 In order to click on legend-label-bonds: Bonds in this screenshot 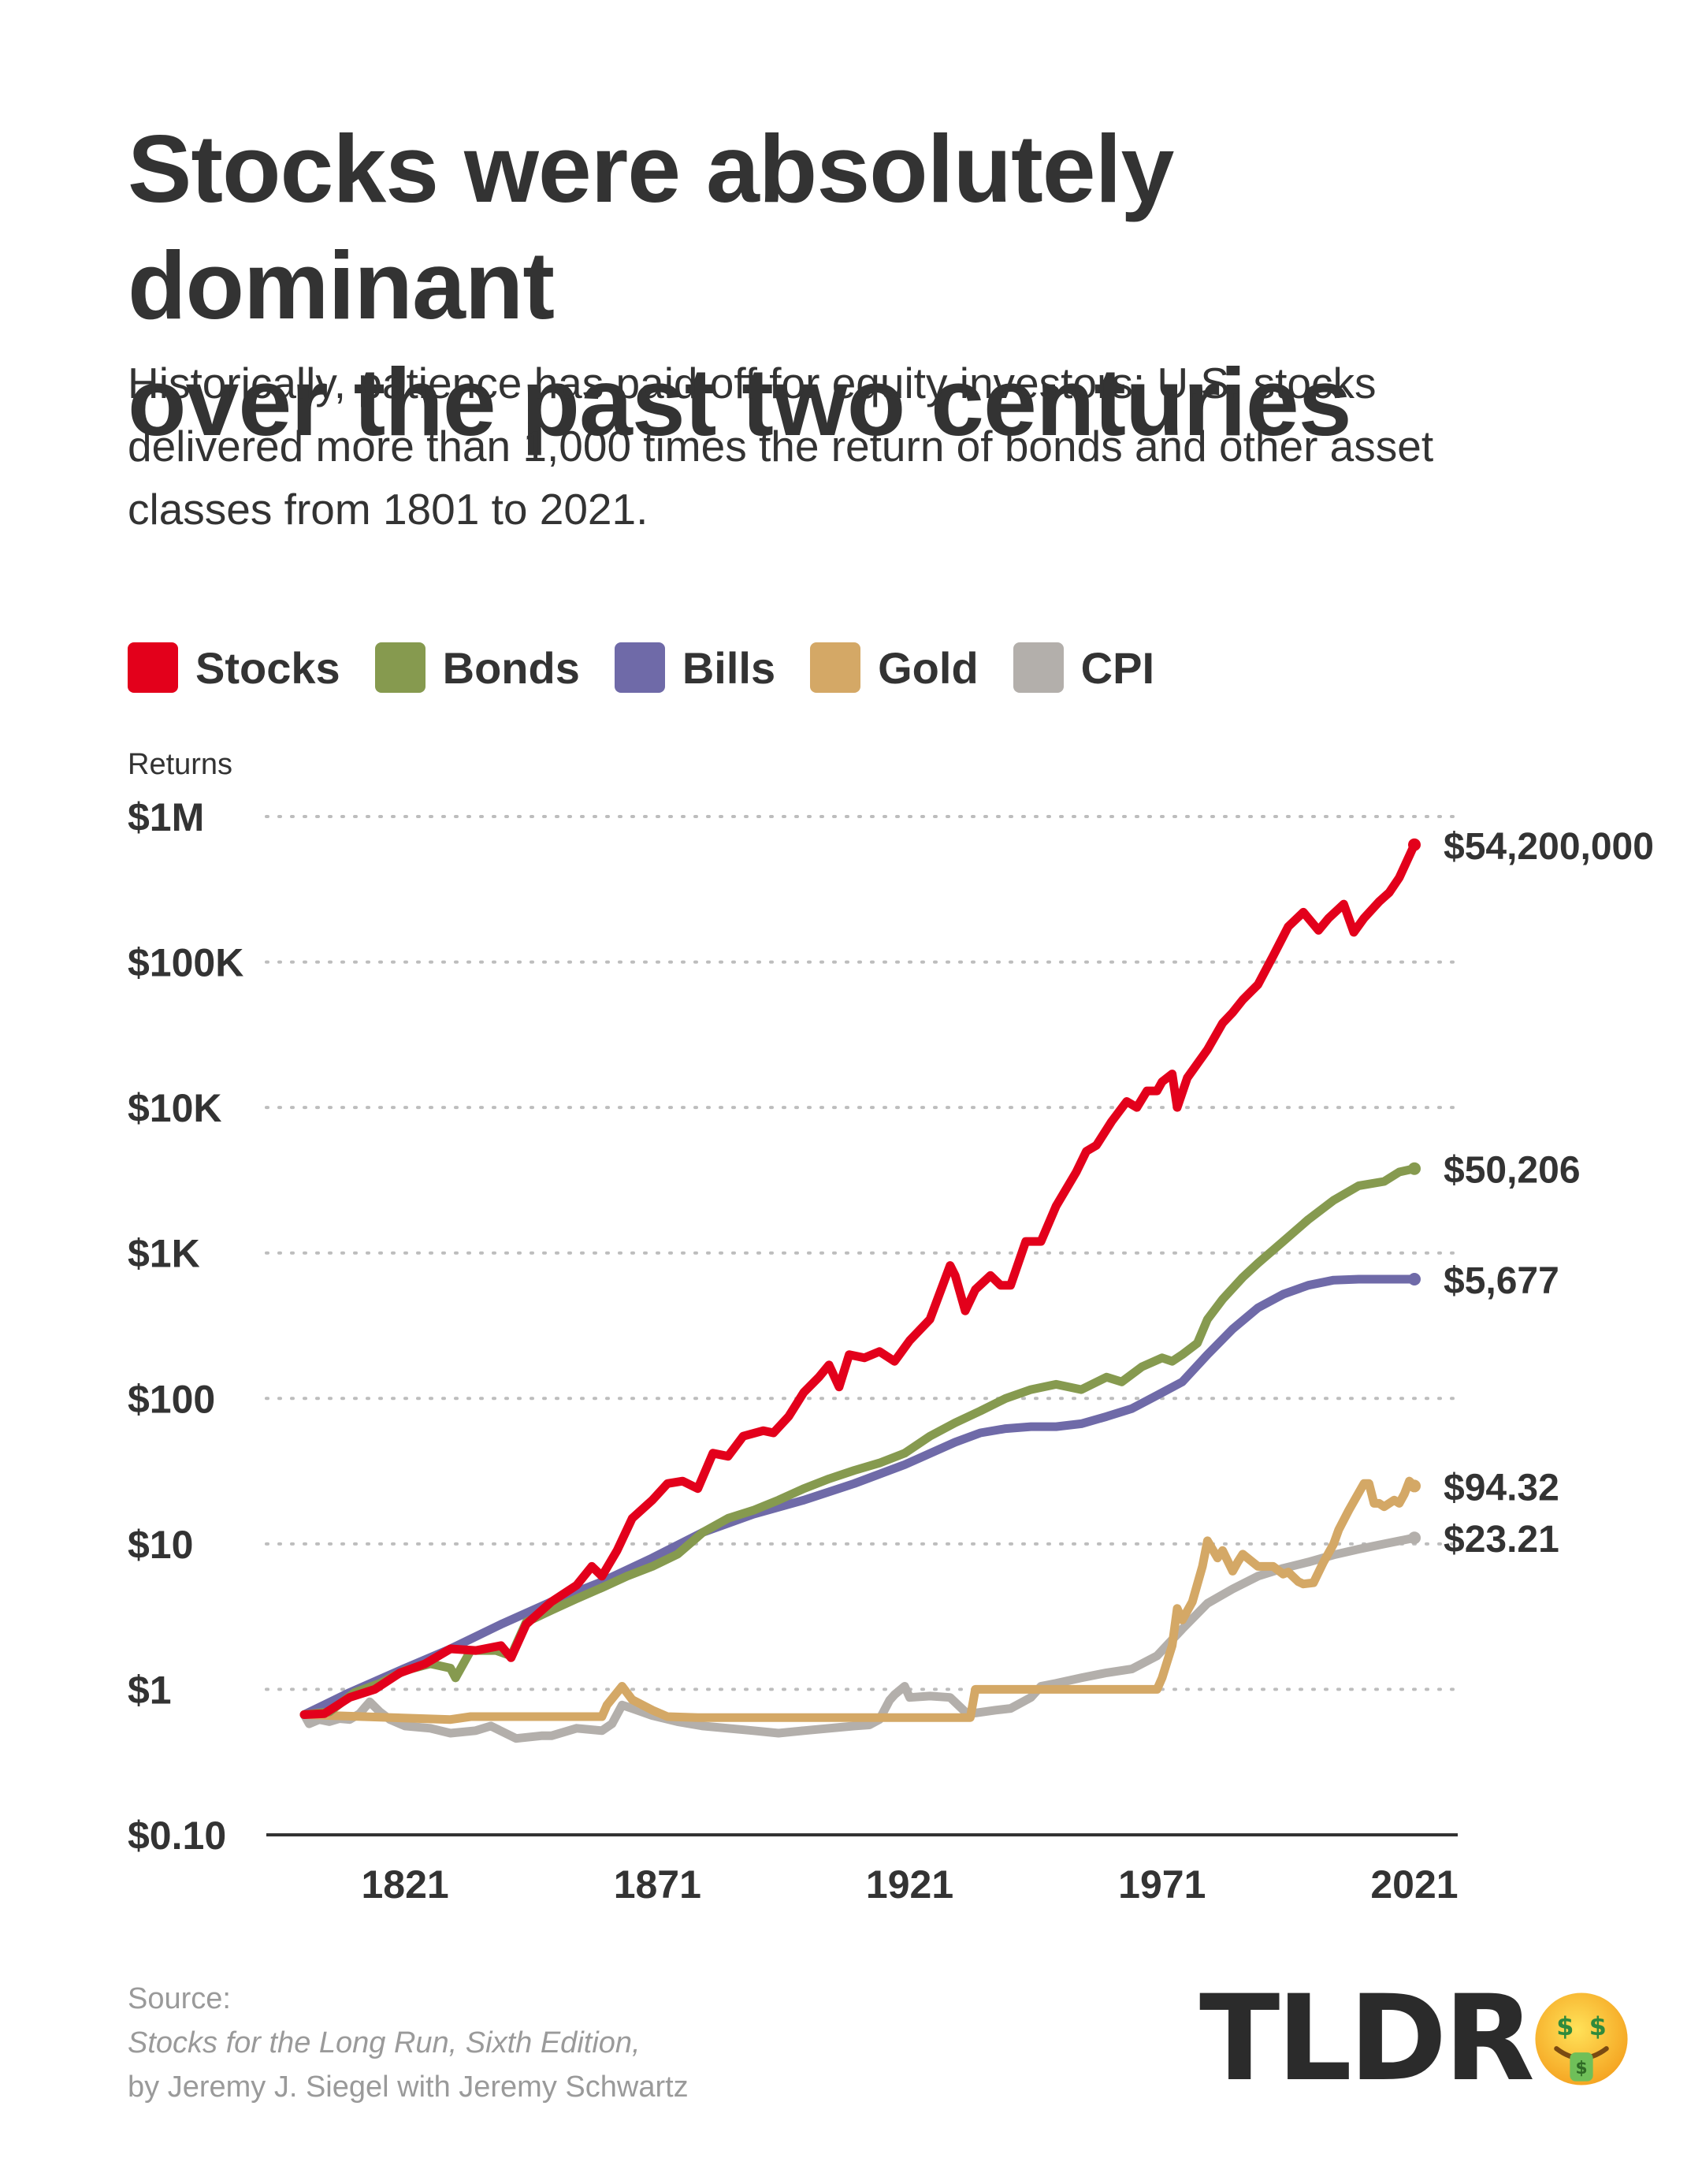, I will do `click(511, 667)`.